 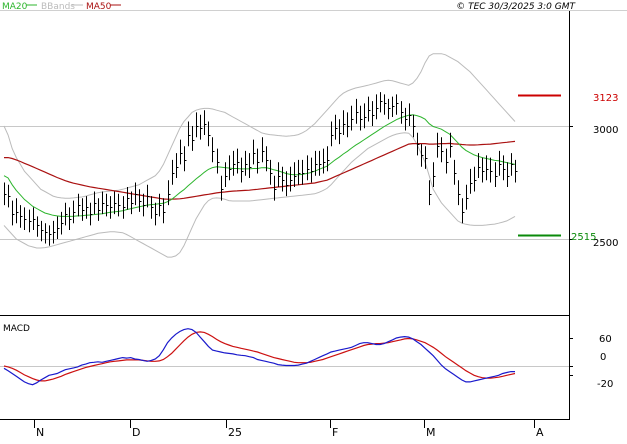 What do you see at coordinates (605, 384) in the screenshot?
I see `macd-tick-label-minus20: -20` at bounding box center [605, 384].